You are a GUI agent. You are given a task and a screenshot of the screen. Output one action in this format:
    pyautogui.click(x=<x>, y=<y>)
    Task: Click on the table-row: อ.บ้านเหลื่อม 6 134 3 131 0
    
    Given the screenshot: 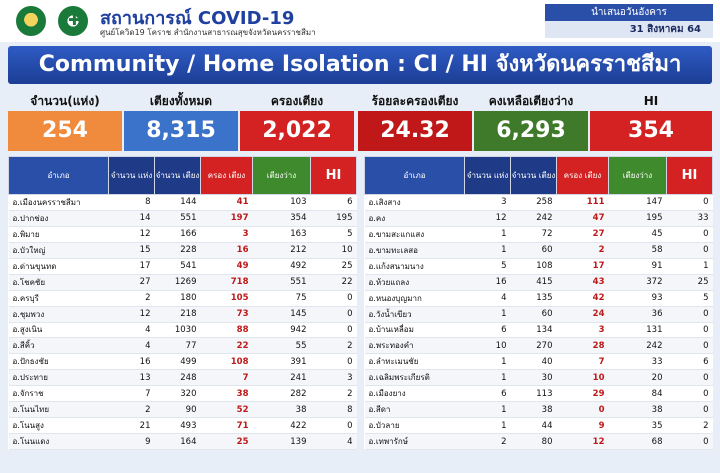 What is the action you would take?
    pyautogui.click(x=538, y=330)
    